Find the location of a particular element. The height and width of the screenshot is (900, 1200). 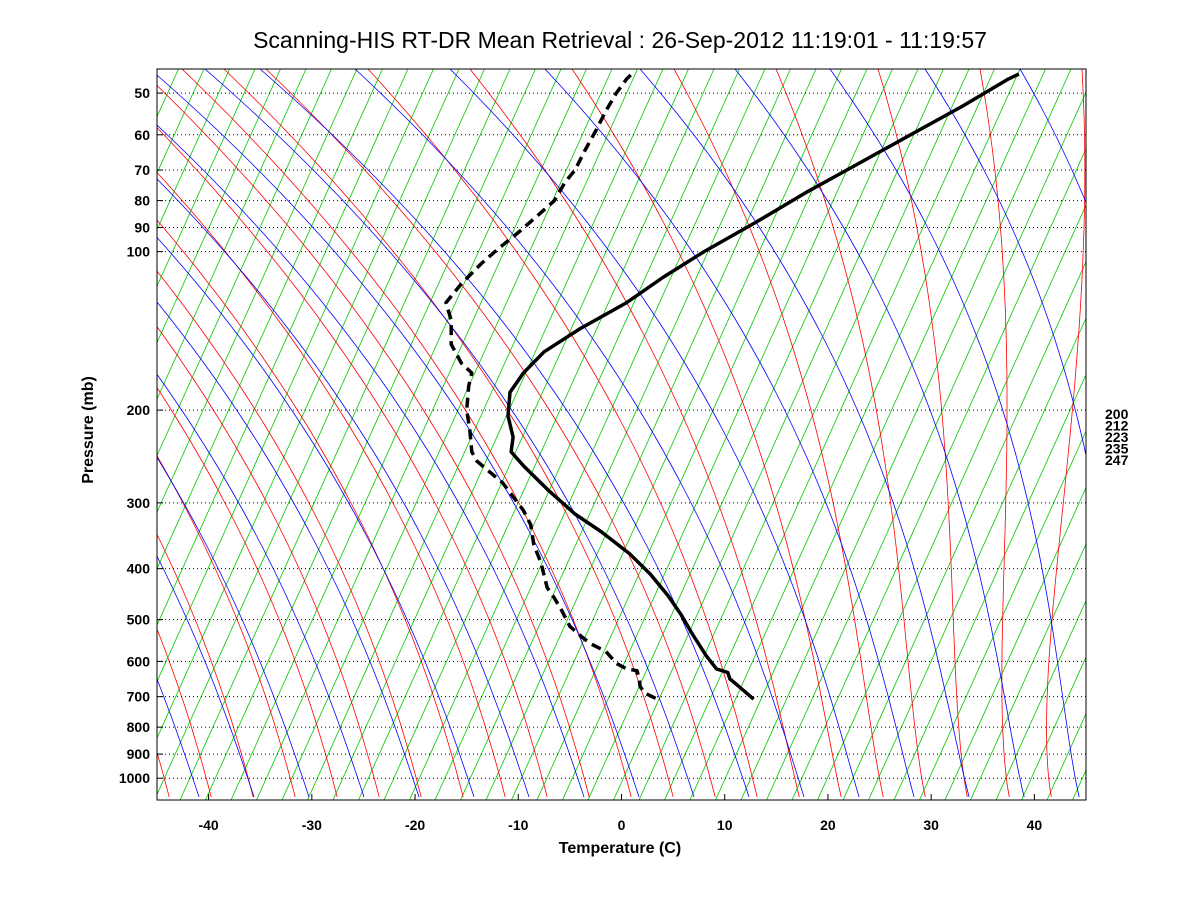

right-label: 200 is located at coordinates (1117, 414).